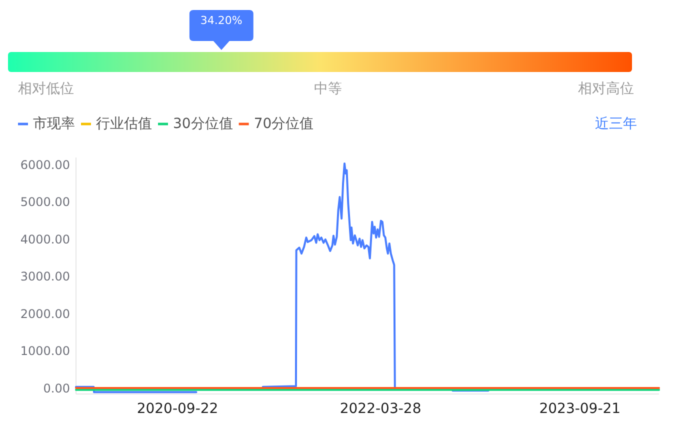 The height and width of the screenshot is (442, 686). Describe the element at coordinates (46, 89) in the screenshot. I see `text: 相对低位` at that location.